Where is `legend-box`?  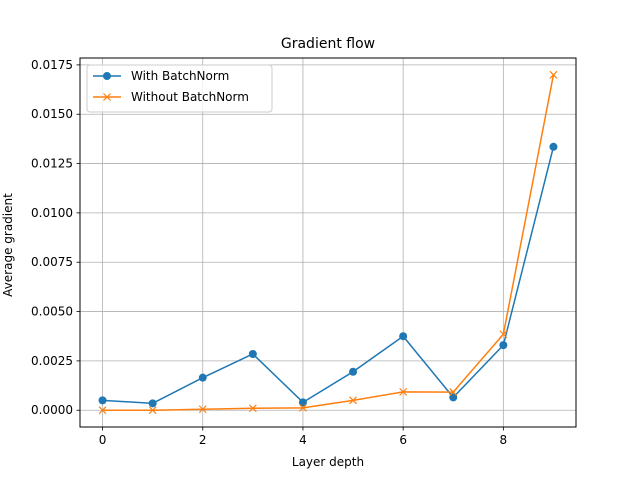 legend-box is located at coordinates (179, 88).